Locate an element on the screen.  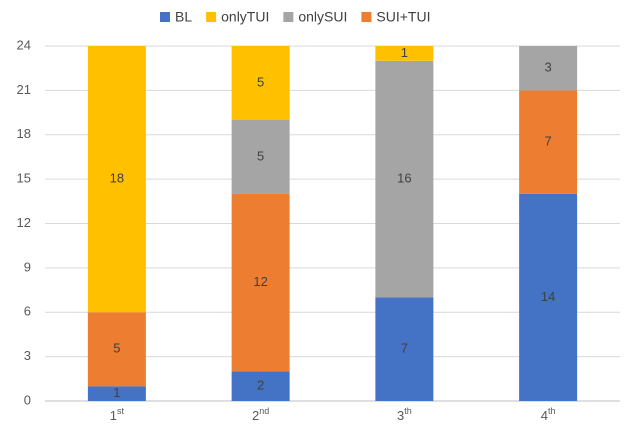
y-tick-label: 21 is located at coordinates (24, 89).